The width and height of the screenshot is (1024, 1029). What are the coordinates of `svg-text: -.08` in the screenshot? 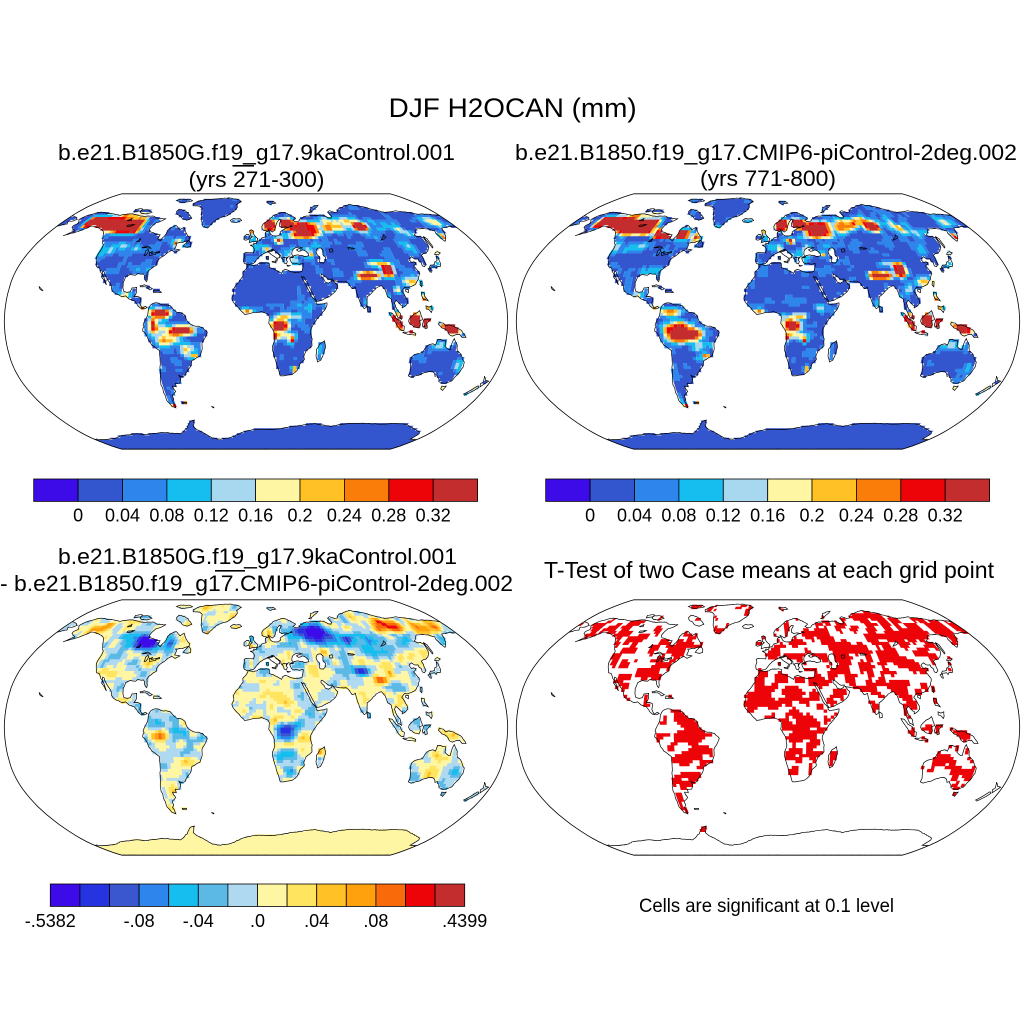 It's located at (139, 921).